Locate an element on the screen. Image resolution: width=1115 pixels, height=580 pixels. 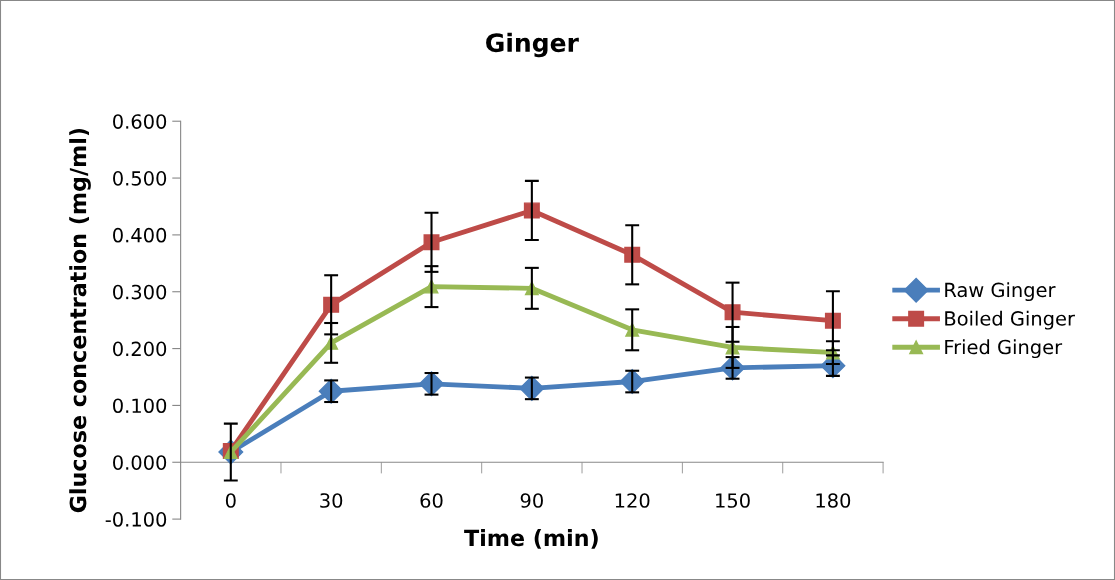
y-tick-label: 0.000 is located at coordinates (140, 462).